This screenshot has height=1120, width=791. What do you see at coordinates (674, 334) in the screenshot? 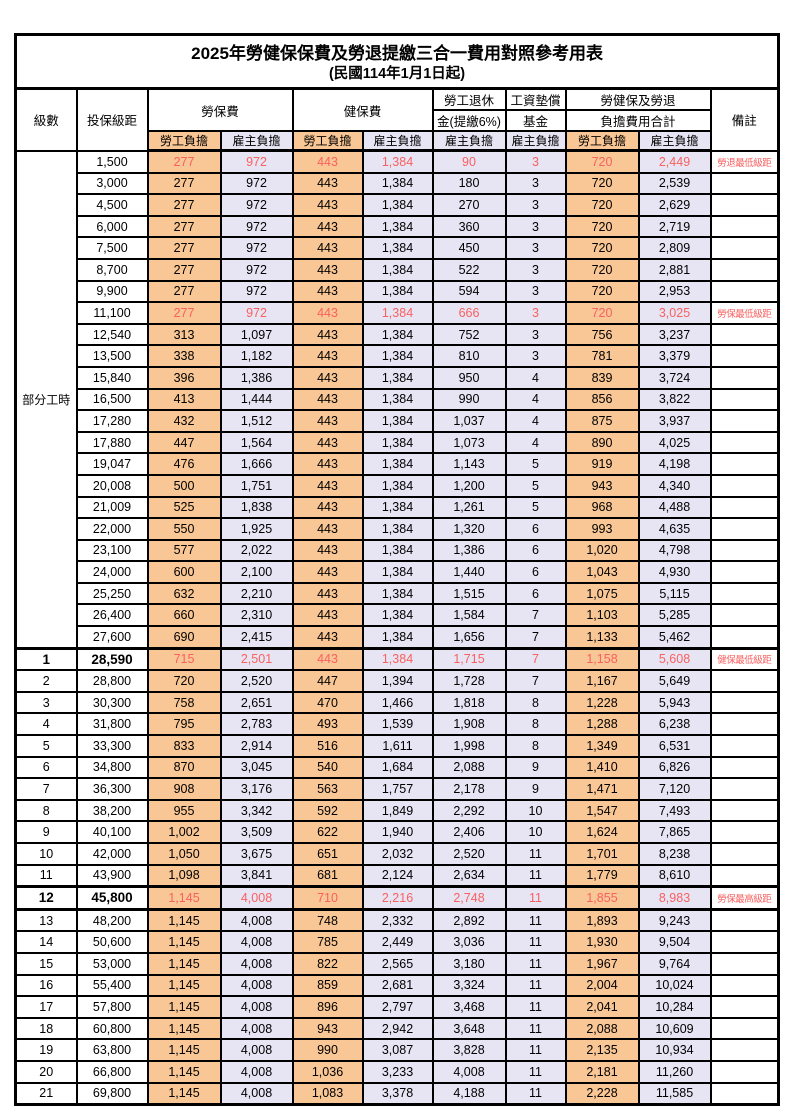
I see `total-employer-fee-cell: 3,237` at bounding box center [674, 334].